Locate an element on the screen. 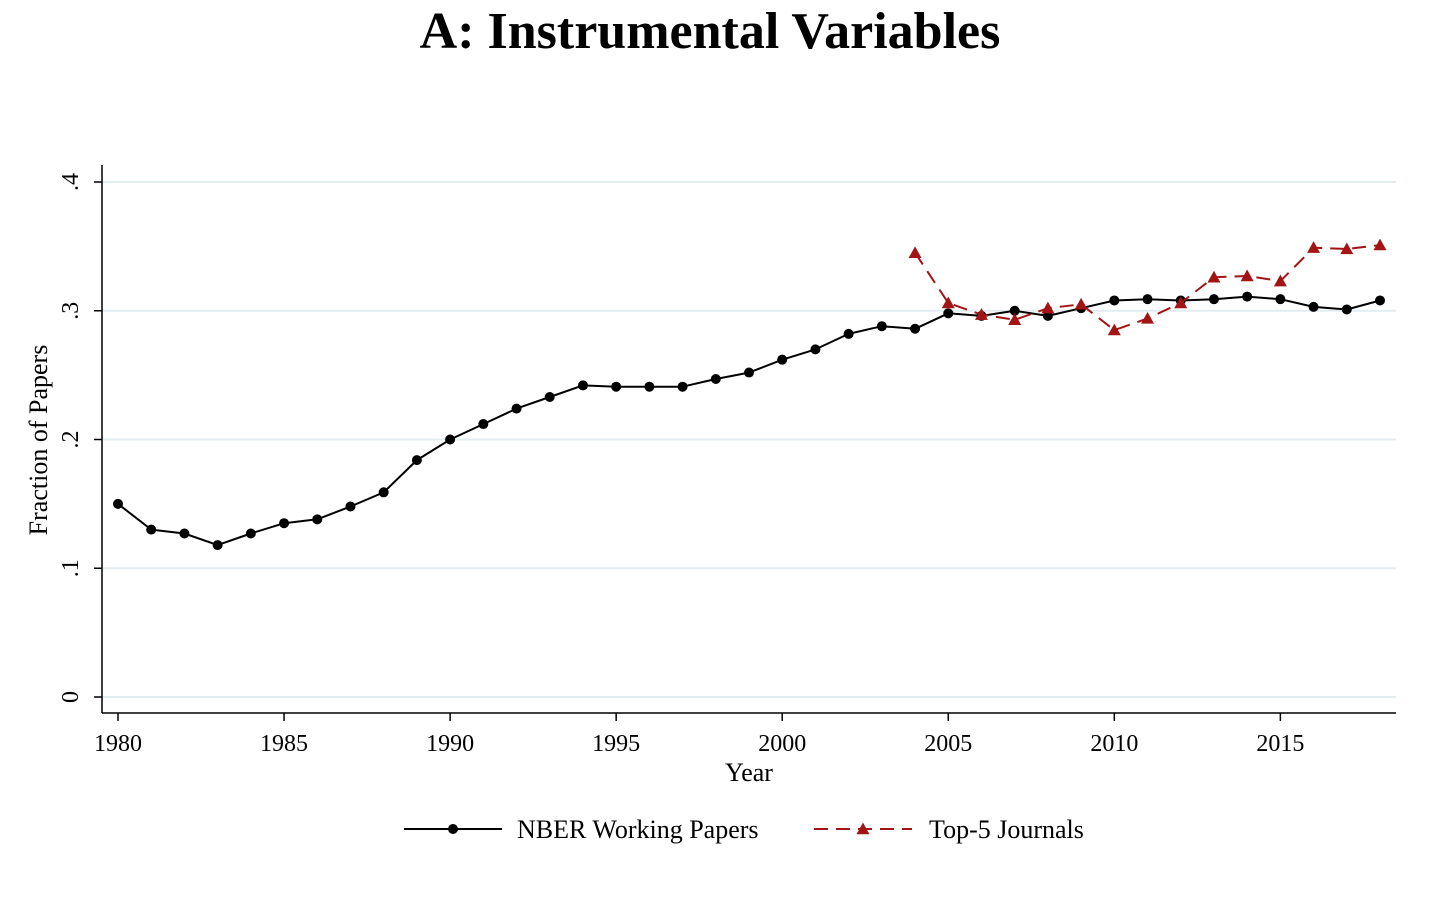 This screenshot has width=1456, height=906. y-tick-label: .3 is located at coordinates (71, 311).